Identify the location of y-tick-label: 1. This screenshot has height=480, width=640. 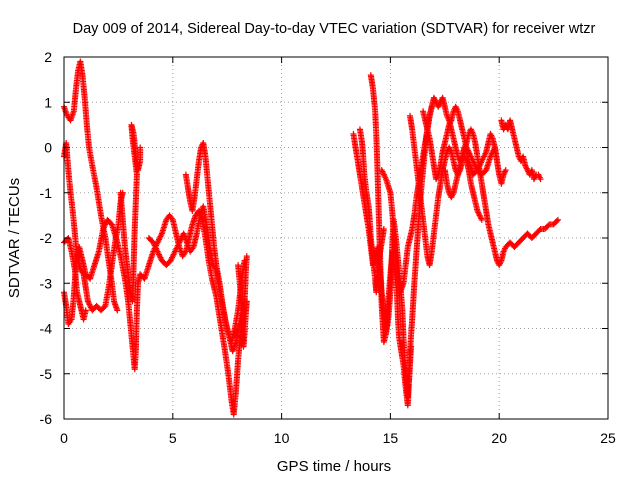
(48, 102).